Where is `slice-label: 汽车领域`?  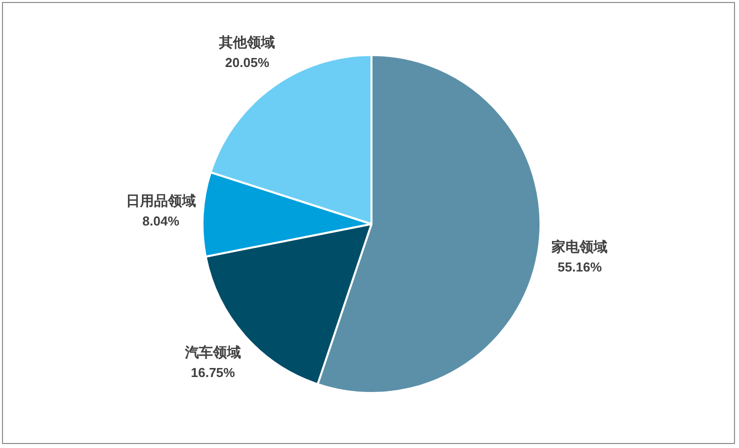 slice-label: 汽车领域 is located at coordinates (212, 352).